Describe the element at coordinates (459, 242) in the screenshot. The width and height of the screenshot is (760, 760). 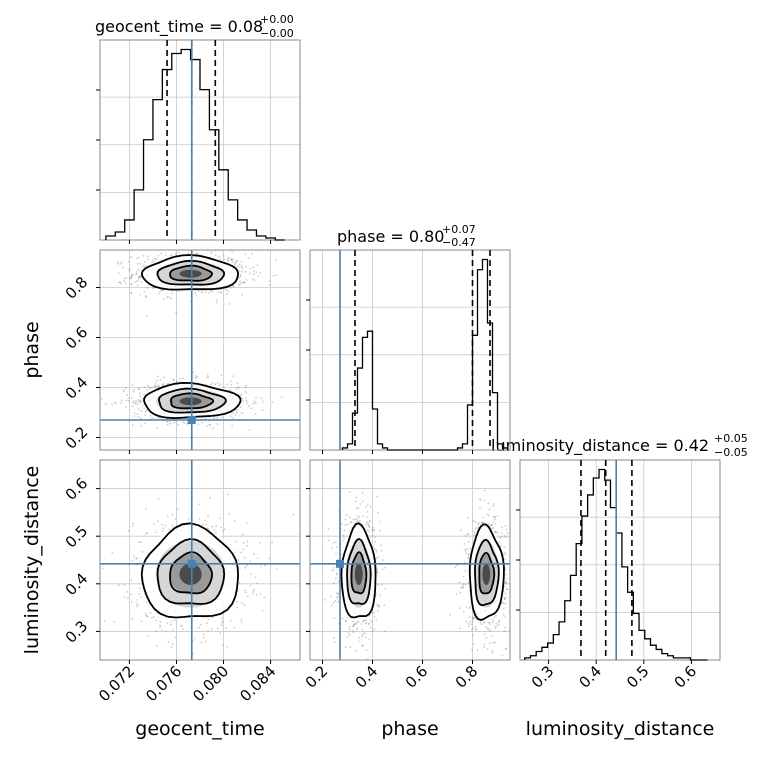
I see `title-phase-sub: −0.47` at that location.